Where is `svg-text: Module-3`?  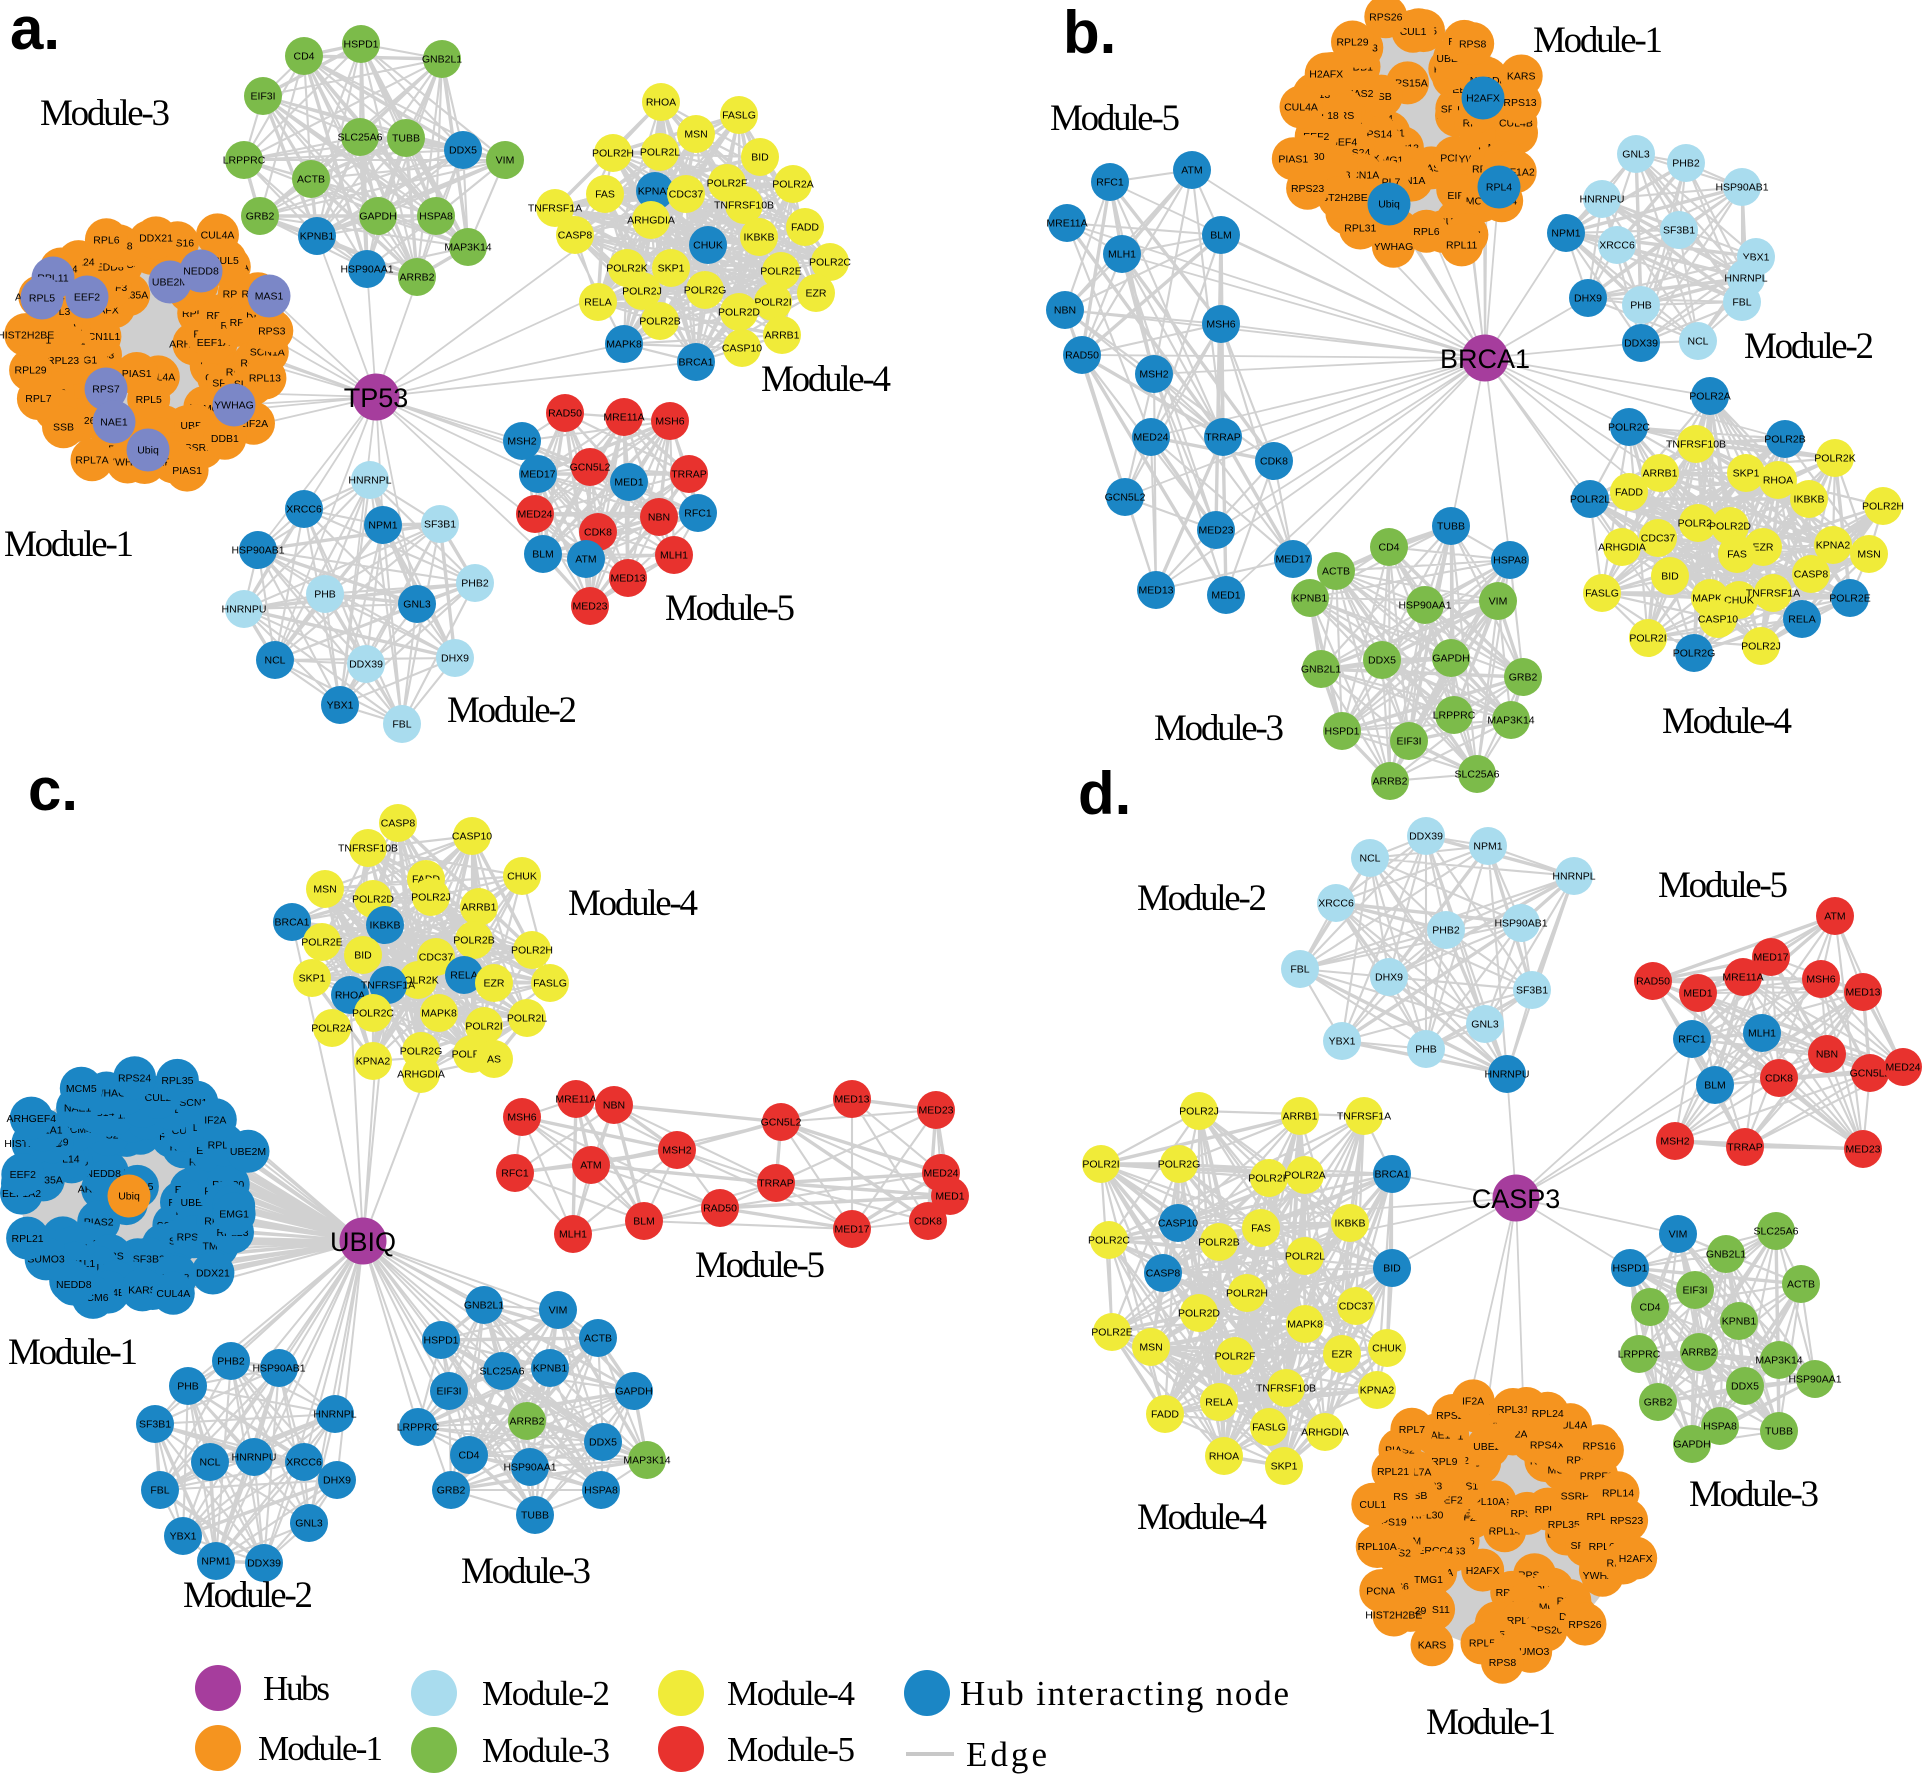
svg-text: Module-3 is located at coordinates (546, 1750).